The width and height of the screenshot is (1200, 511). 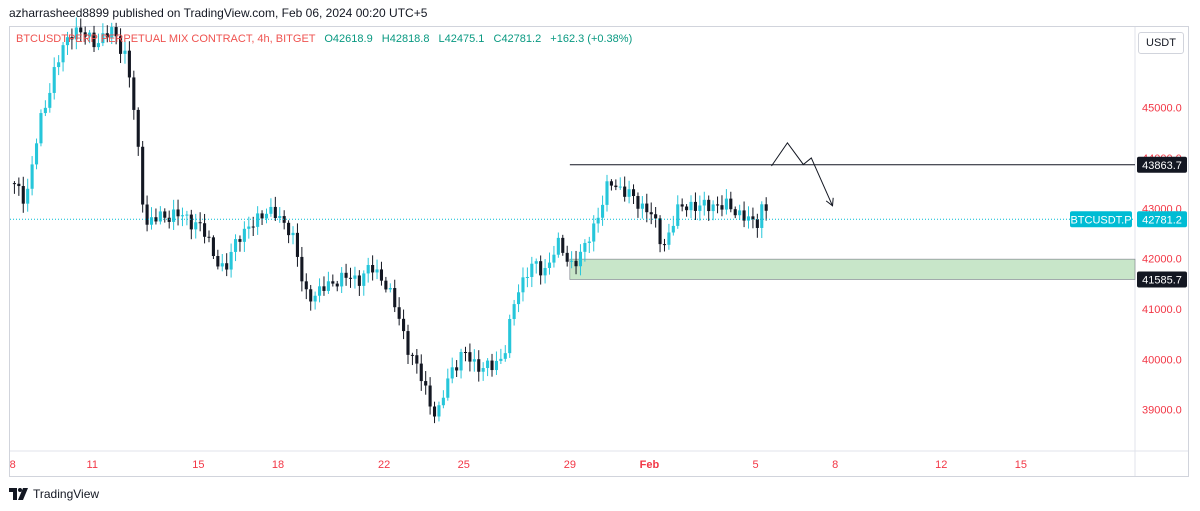 I want to click on last-price-label: 42781.2, so click(x=1162, y=220).